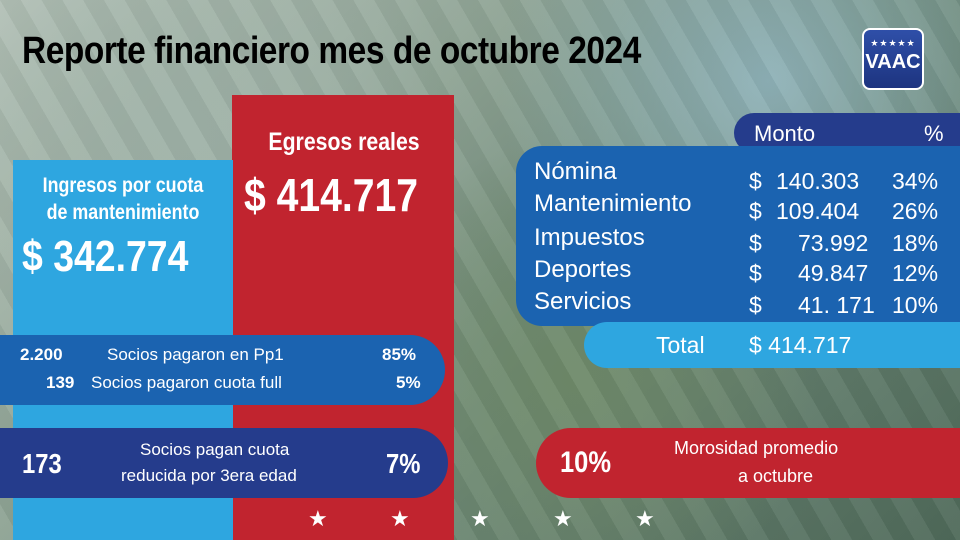  What do you see at coordinates (785, 133) in the screenshot?
I see `header-monto: Monto` at bounding box center [785, 133].